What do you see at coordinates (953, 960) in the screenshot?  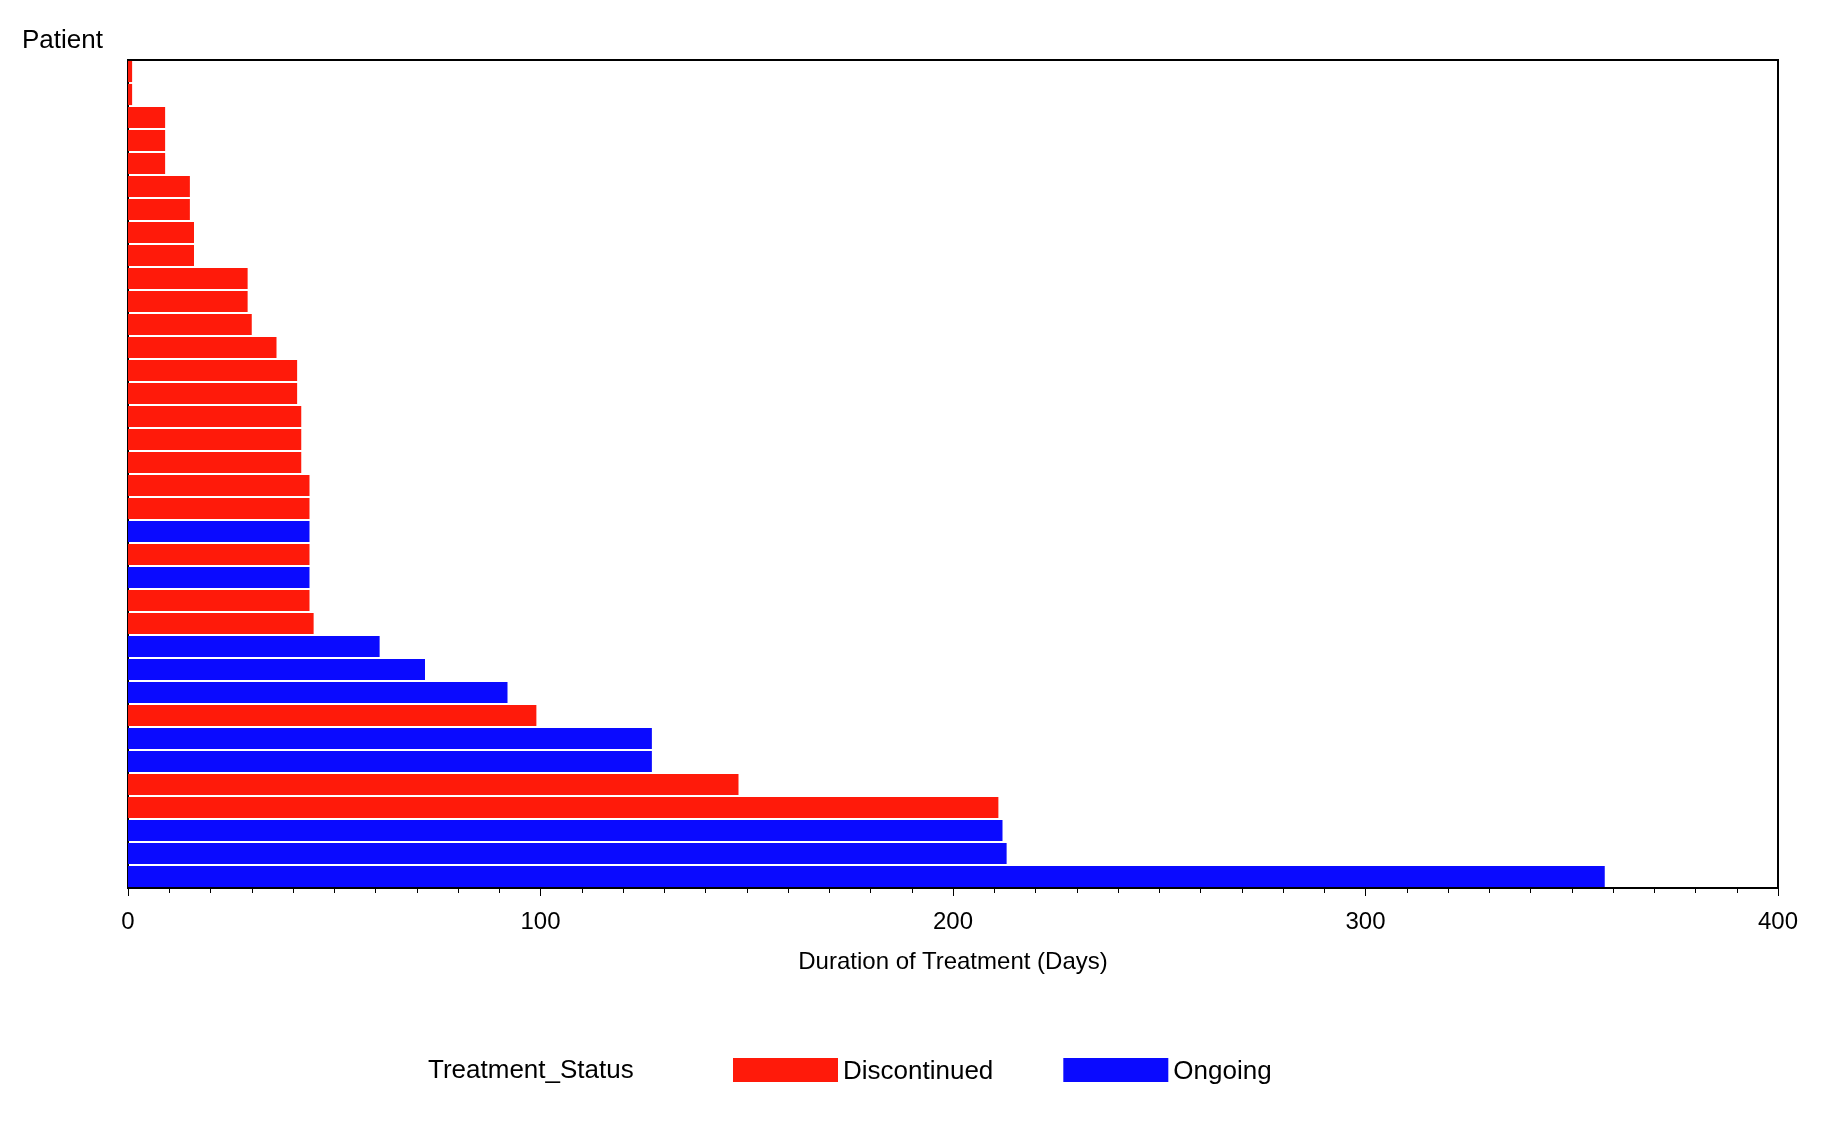 I see `x-axis-title: Duration of Treatment (Days)` at bounding box center [953, 960].